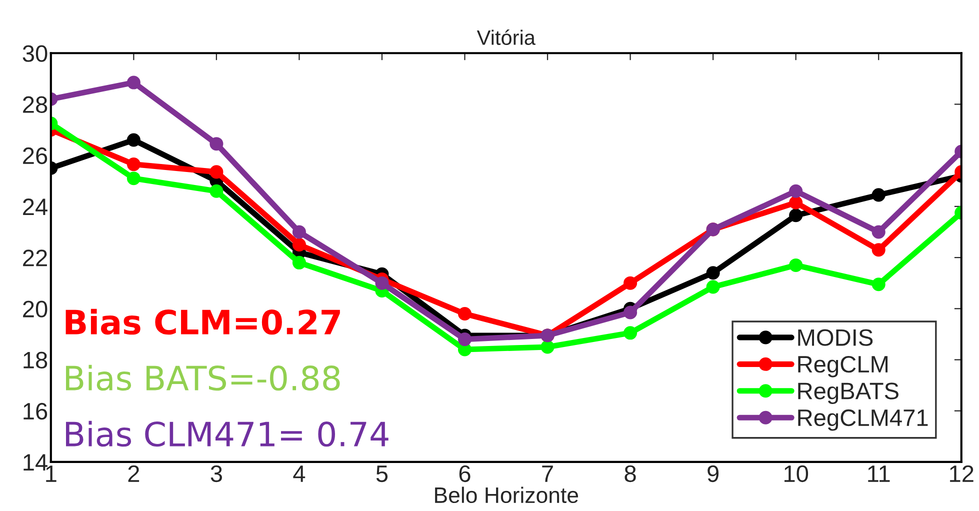 This screenshot has height=511, width=979. What do you see at coordinates (227, 433) in the screenshot?
I see `annotation: Bias CLM471= 0.74` at bounding box center [227, 433].